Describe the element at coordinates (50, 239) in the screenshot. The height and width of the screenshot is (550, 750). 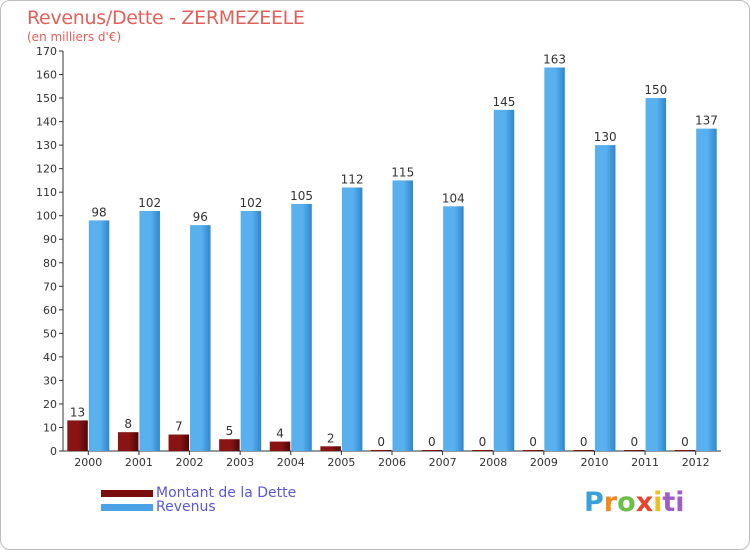
I see `y-tick-label: 90` at that location.